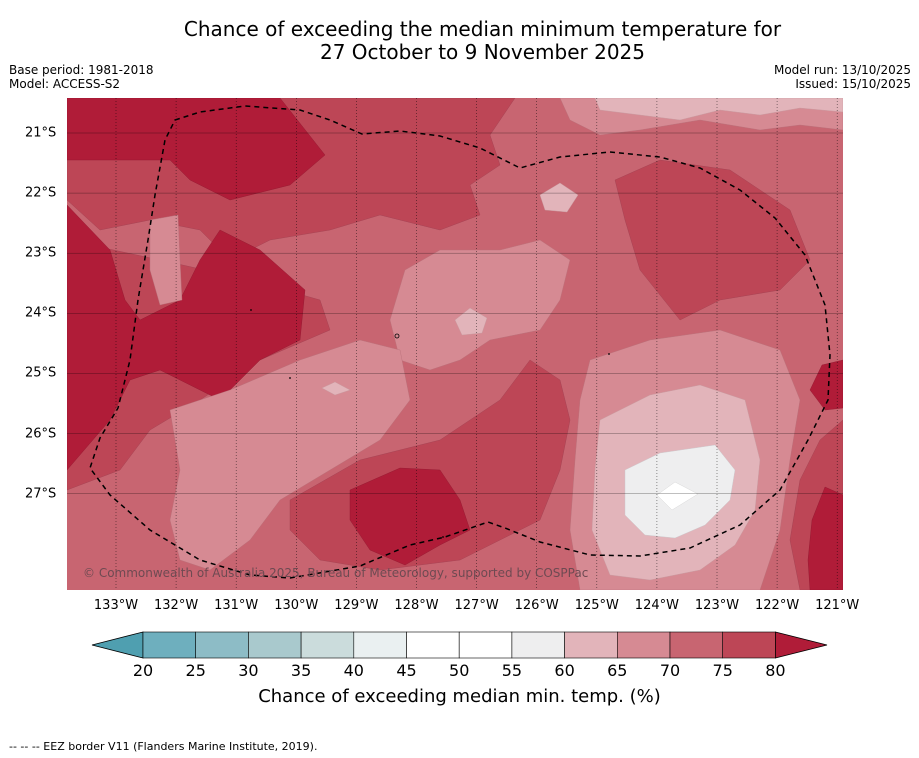 This screenshot has width=919, height=758. I want to click on model-name: Model: ACCESS-S2, so click(65, 84).